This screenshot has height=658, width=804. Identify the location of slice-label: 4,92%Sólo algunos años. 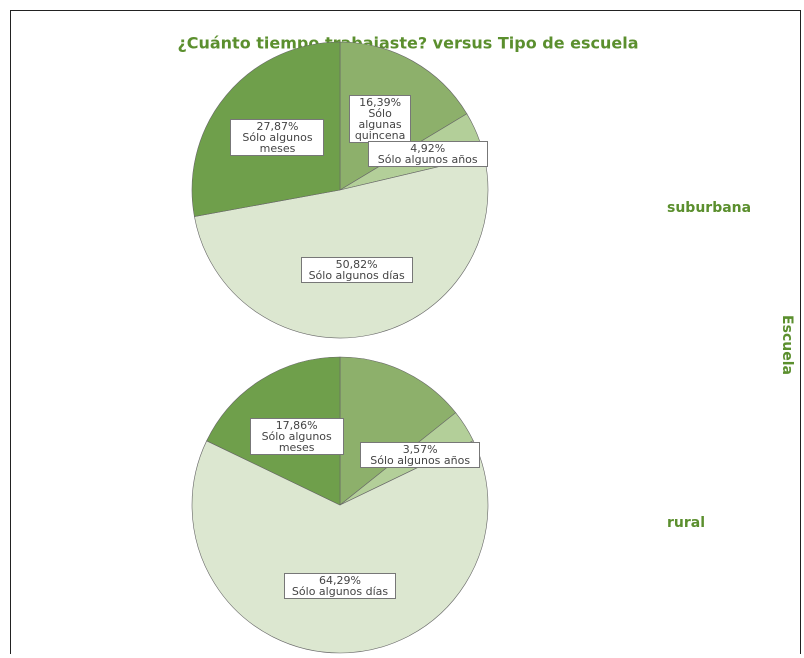
(428, 154).